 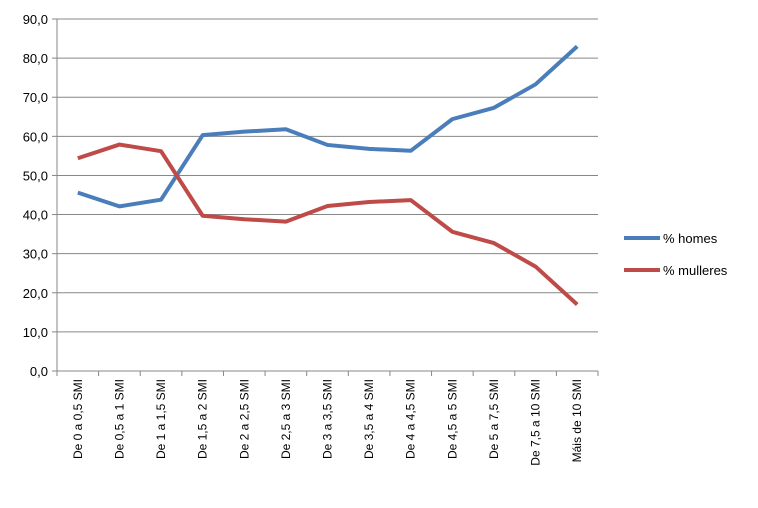 What do you see at coordinates (577, 420) in the screenshot?
I see `x-tick-label: Máis de 10 SMI` at bounding box center [577, 420].